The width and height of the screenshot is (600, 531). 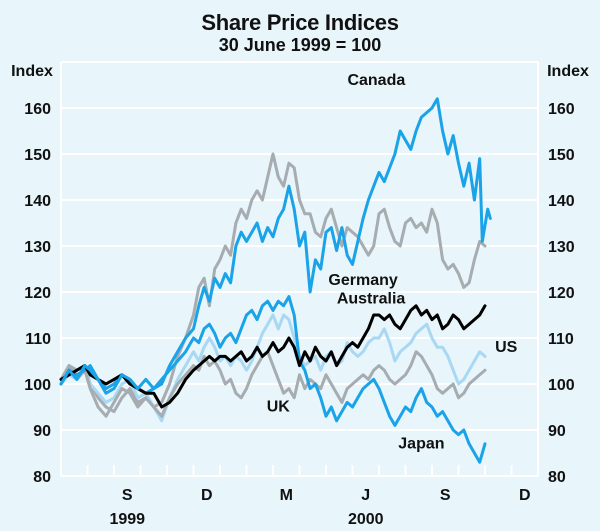 What do you see at coordinates (319, 507) in the screenshot?
I see `x-tick-labels: S D M J S D 1999 2000` at bounding box center [319, 507].